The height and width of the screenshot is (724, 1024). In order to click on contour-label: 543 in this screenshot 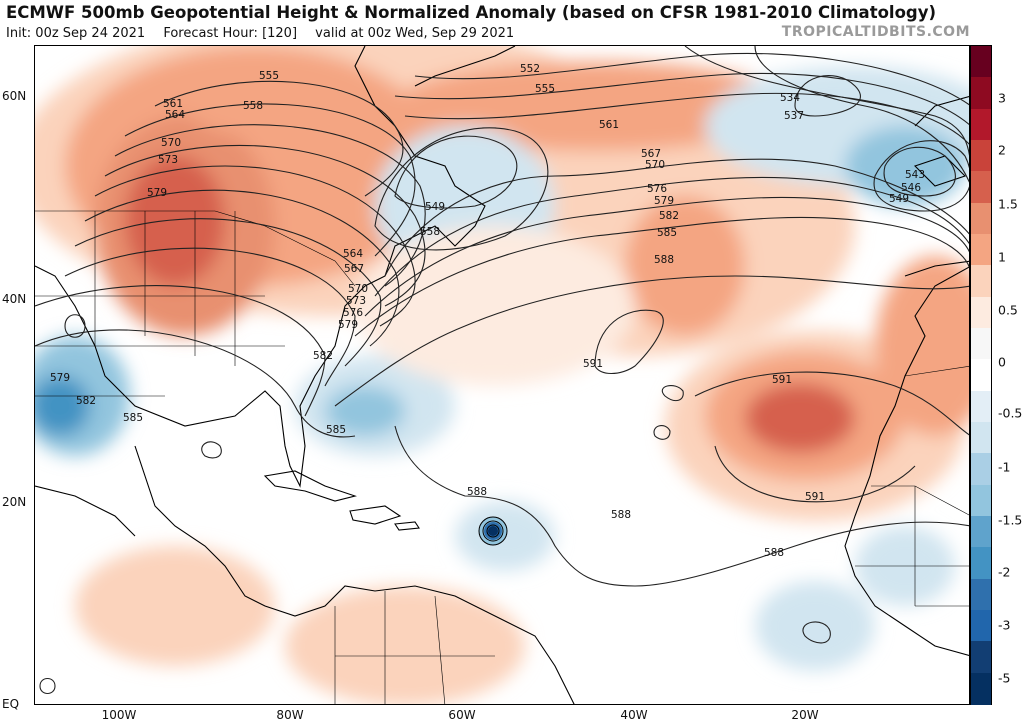, I will do `click(915, 175)`.